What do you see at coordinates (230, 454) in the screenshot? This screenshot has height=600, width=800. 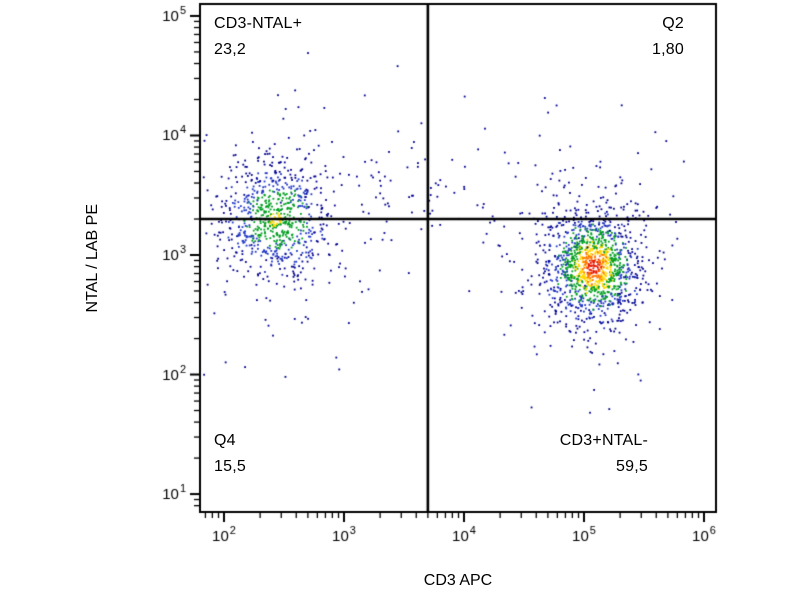 I see `quadrant-label-bottom-left: Q4 15,5` at bounding box center [230, 454].